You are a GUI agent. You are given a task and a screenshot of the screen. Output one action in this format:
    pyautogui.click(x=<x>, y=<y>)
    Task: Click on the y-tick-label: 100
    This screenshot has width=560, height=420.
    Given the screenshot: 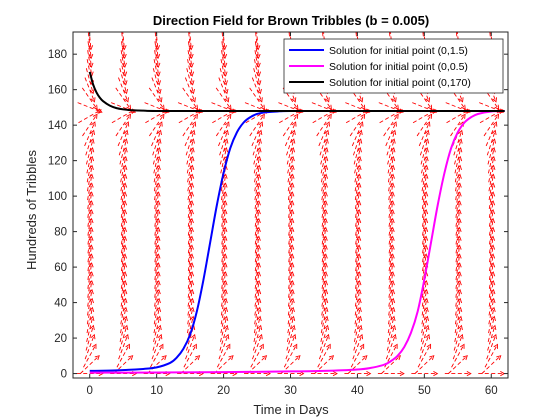 What is the action you would take?
    pyautogui.click(x=57, y=197)
    